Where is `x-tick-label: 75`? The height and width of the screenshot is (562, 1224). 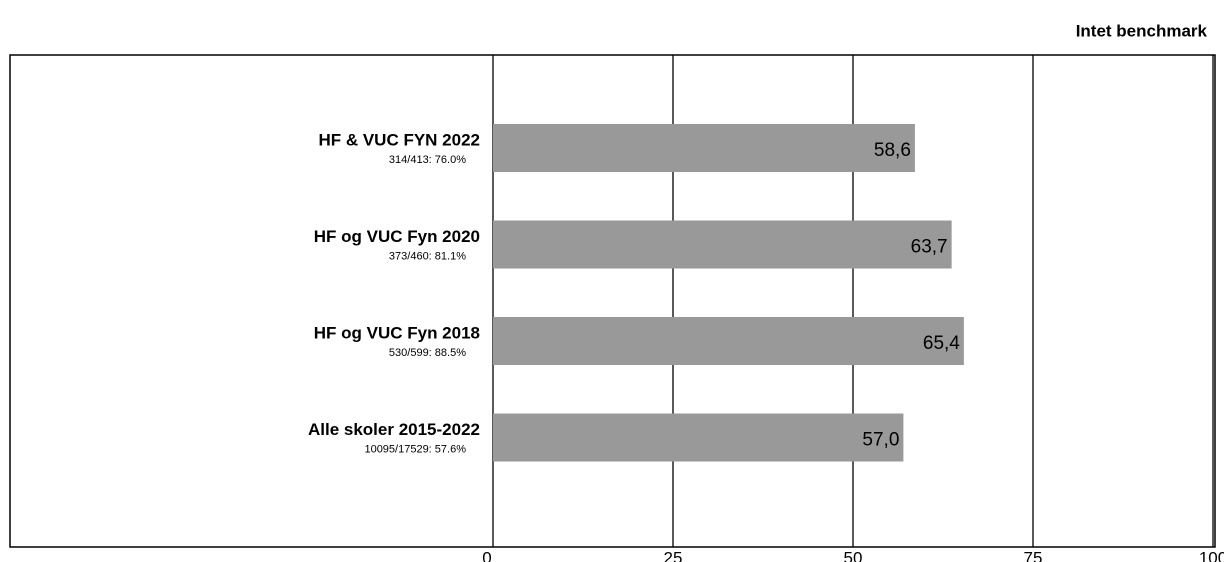
x-tick-label: 75 is located at coordinates (1033, 555).